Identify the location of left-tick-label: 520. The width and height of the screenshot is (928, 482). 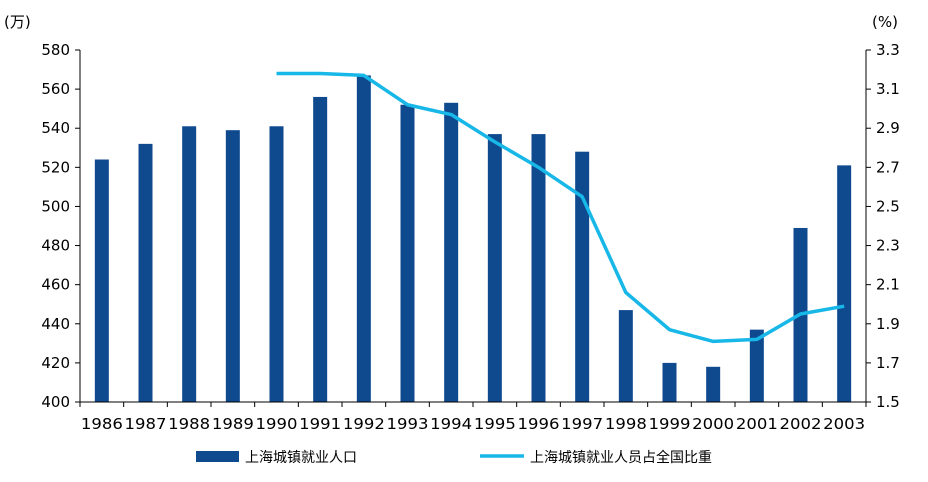
(55, 167).